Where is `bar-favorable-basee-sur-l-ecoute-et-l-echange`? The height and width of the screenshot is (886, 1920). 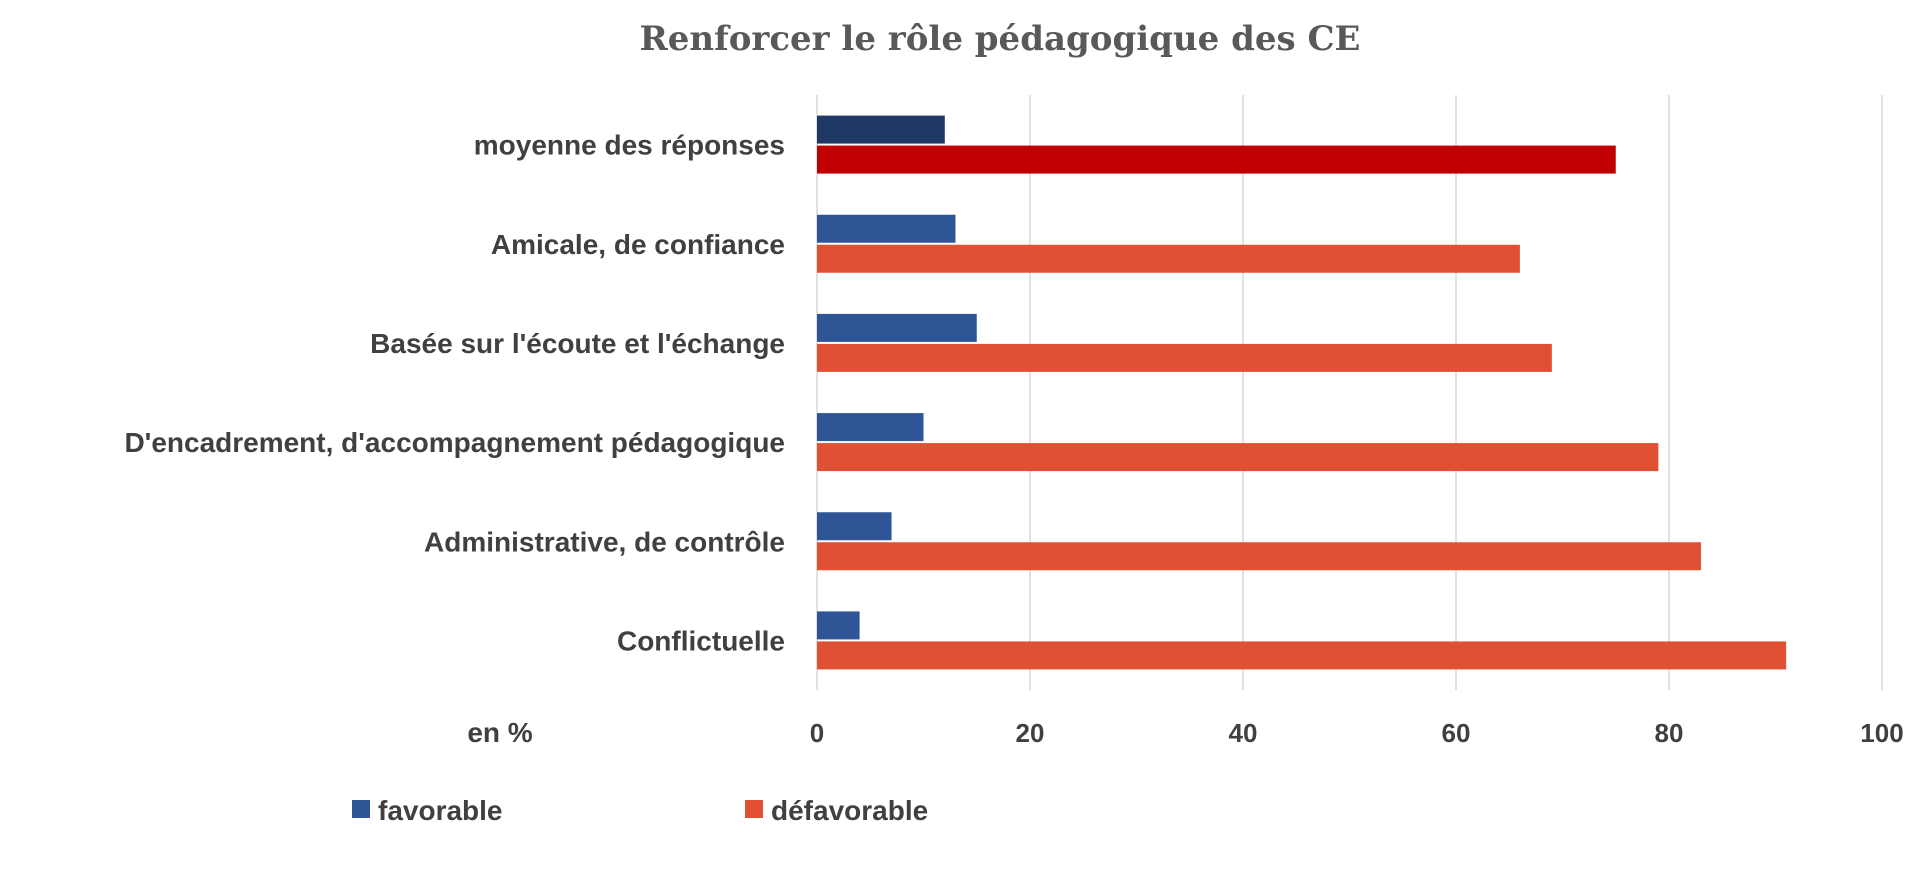 bar-favorable-basee-sur-l-ecoute-et-l-echange is located at coordinates (897, 327).